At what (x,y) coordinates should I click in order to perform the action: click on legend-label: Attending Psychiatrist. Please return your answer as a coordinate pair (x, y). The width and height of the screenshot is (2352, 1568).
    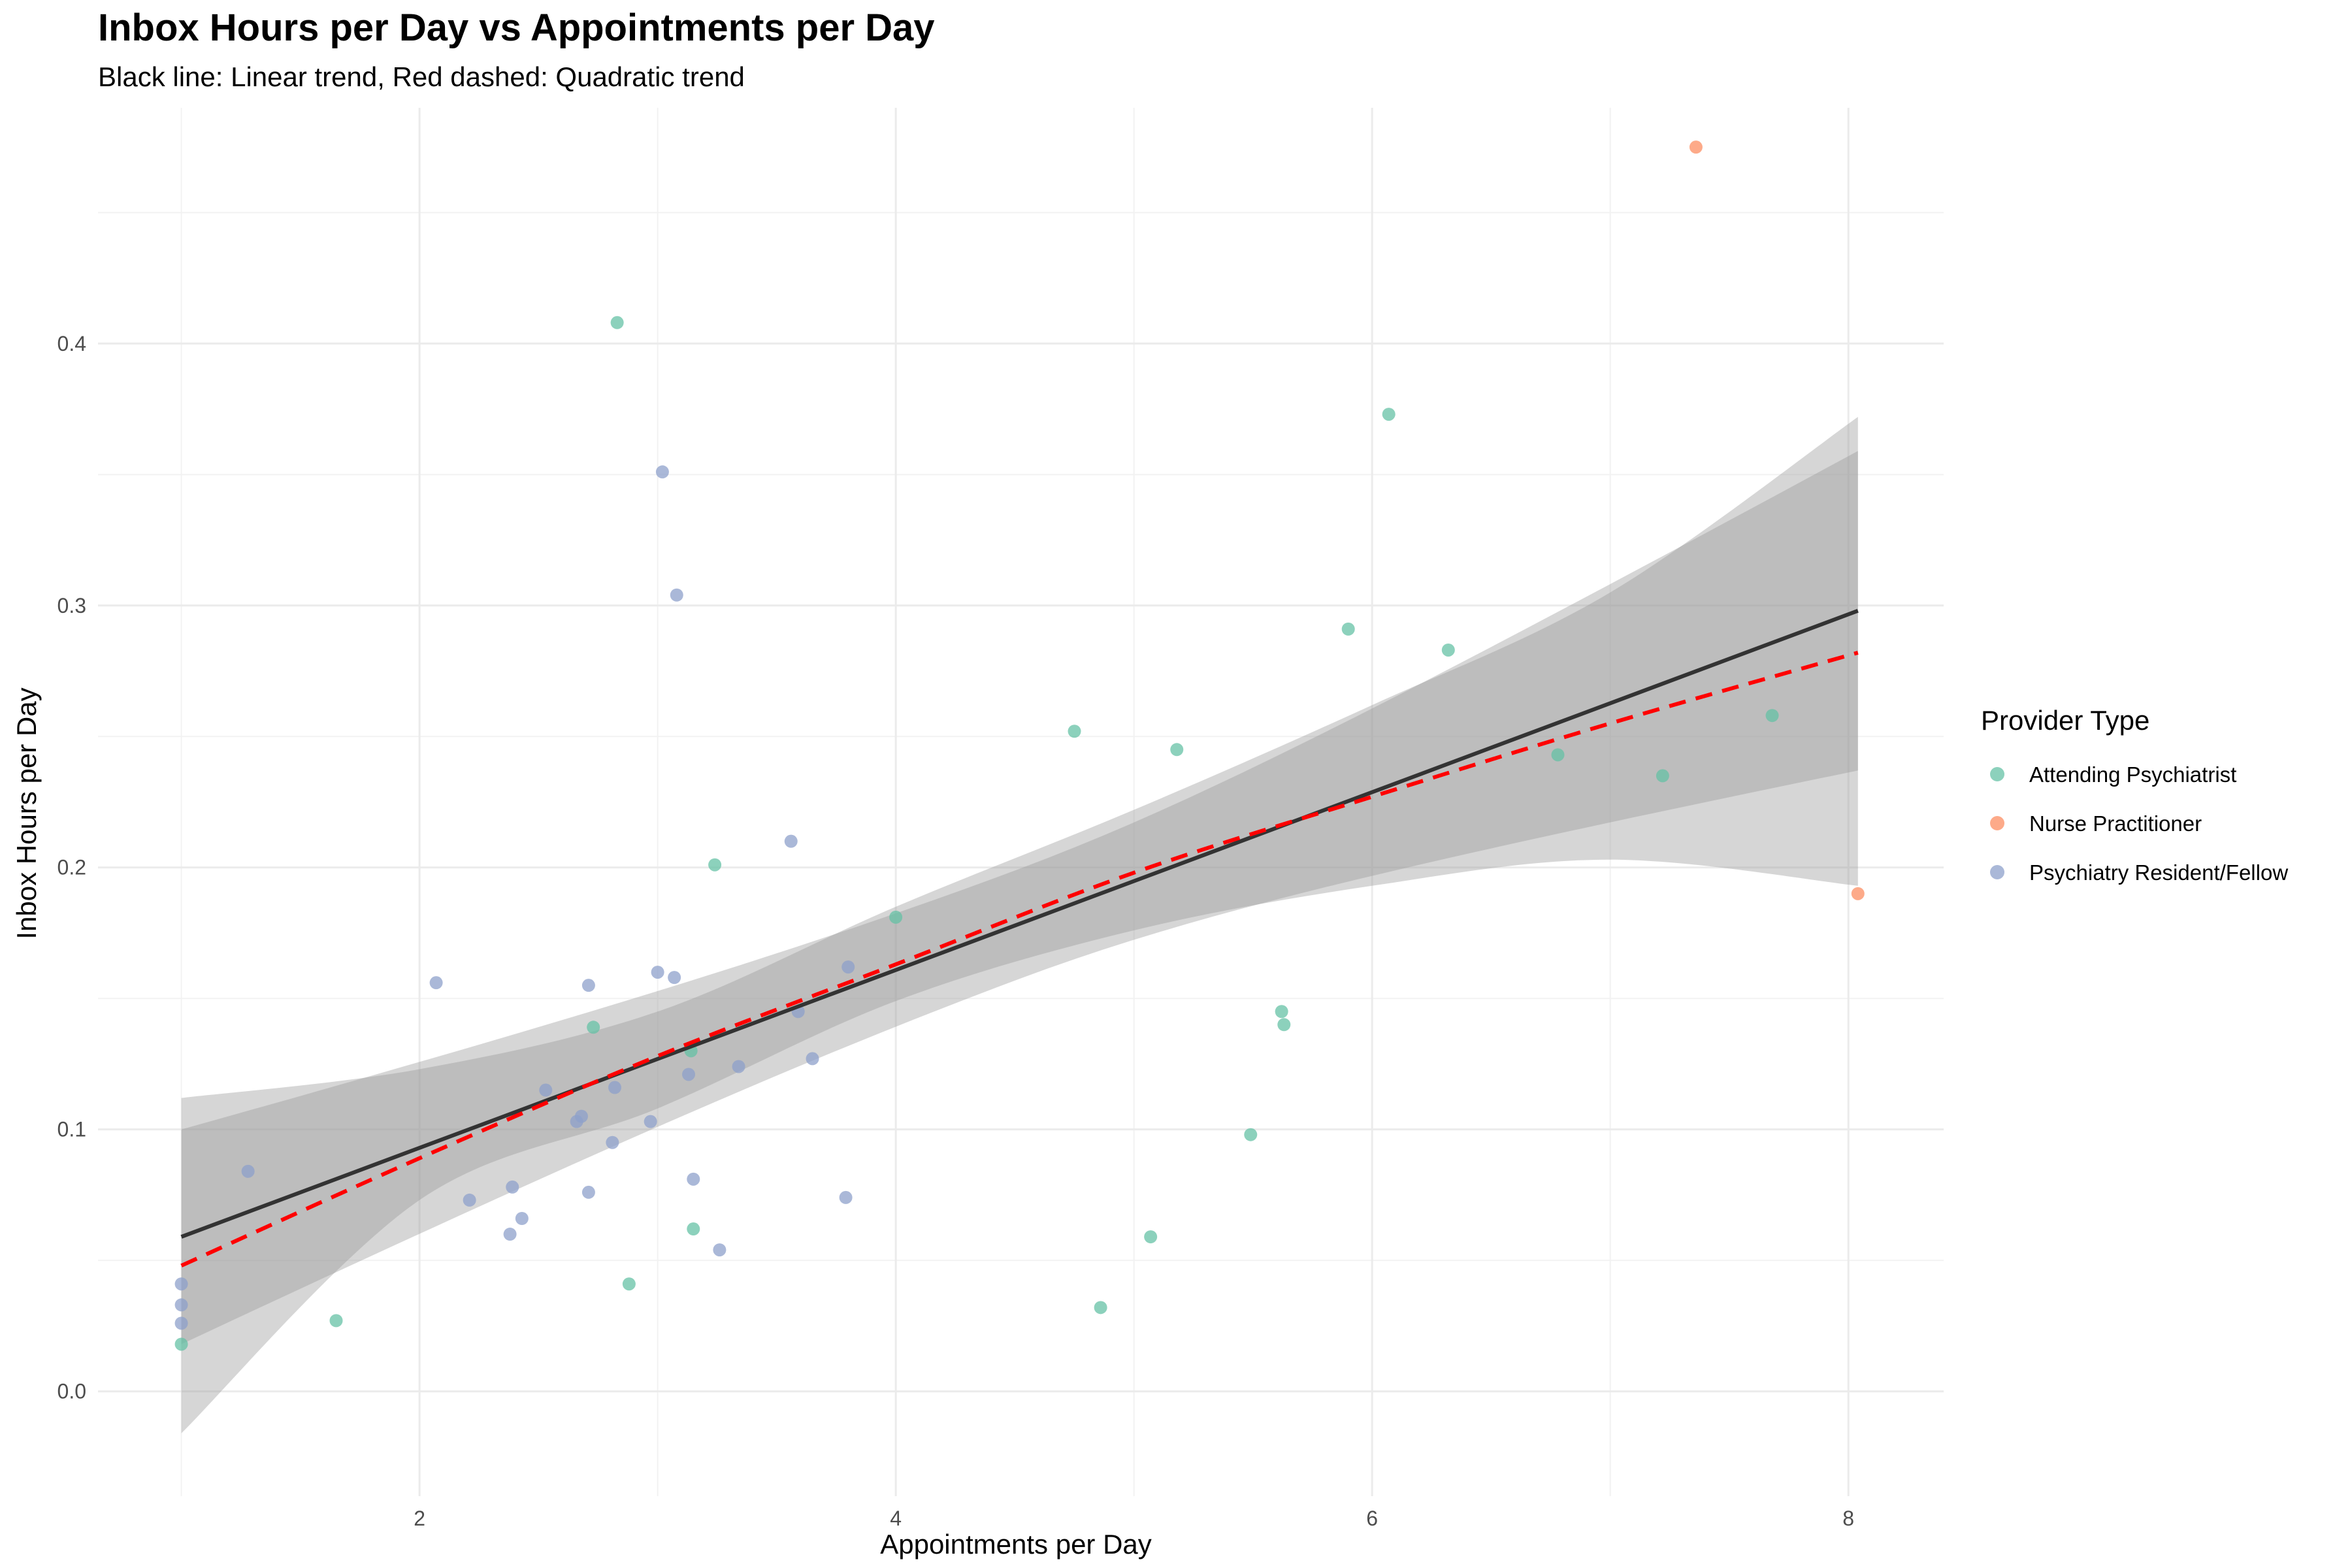
    Looking at the image, I should click on (2132, 774).